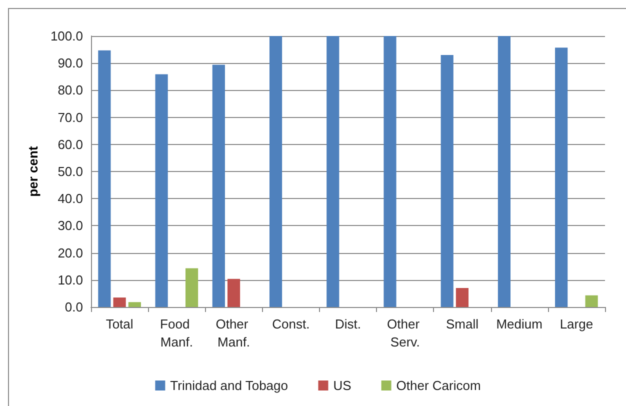  I want to click on legend-label: US, so click(342, 385).